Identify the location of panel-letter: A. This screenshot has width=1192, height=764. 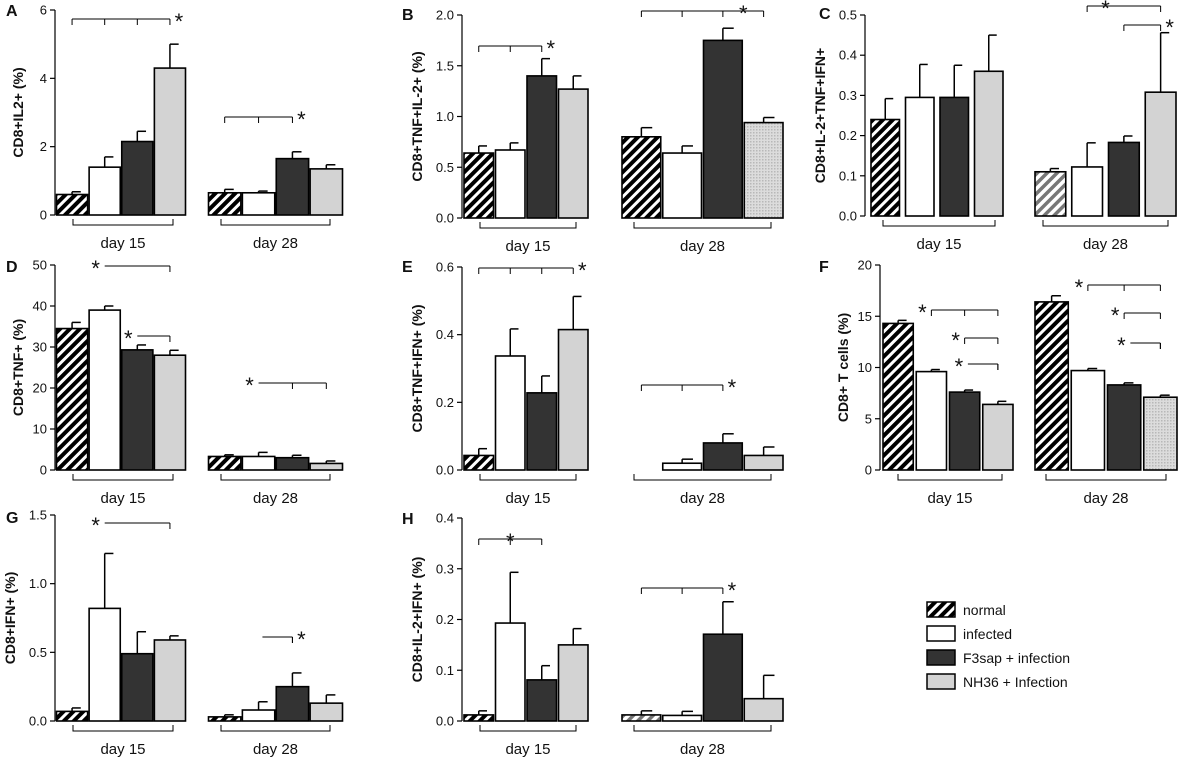
(12, 11).